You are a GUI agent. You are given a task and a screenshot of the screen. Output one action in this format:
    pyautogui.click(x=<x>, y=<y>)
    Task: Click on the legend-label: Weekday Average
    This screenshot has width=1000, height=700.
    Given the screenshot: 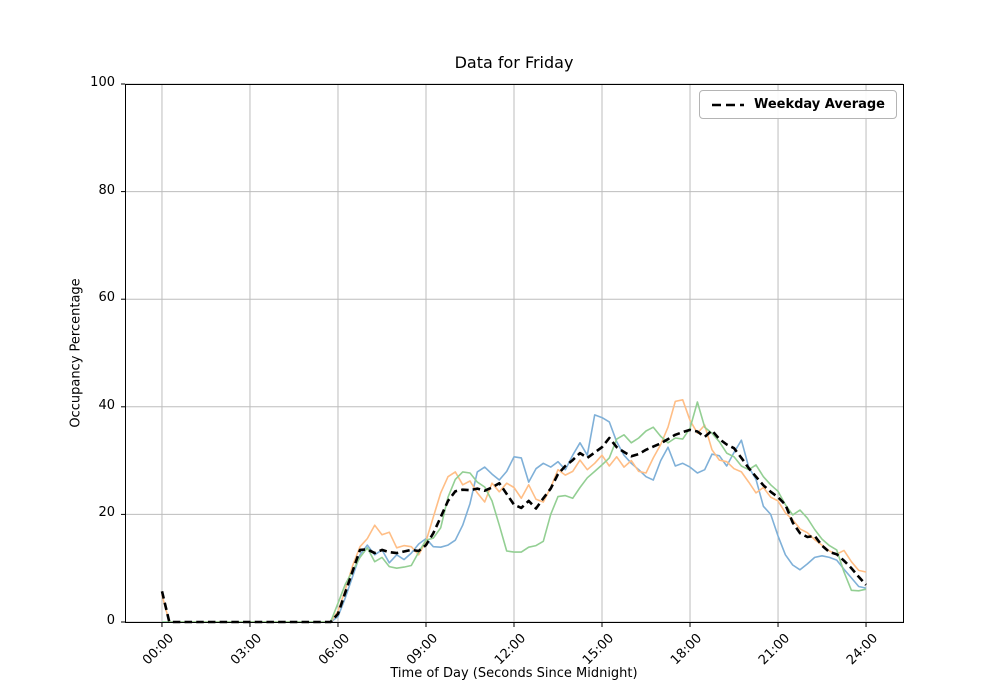 What is the action you would take?
    pyautogui.click(x=819, y=104)
    